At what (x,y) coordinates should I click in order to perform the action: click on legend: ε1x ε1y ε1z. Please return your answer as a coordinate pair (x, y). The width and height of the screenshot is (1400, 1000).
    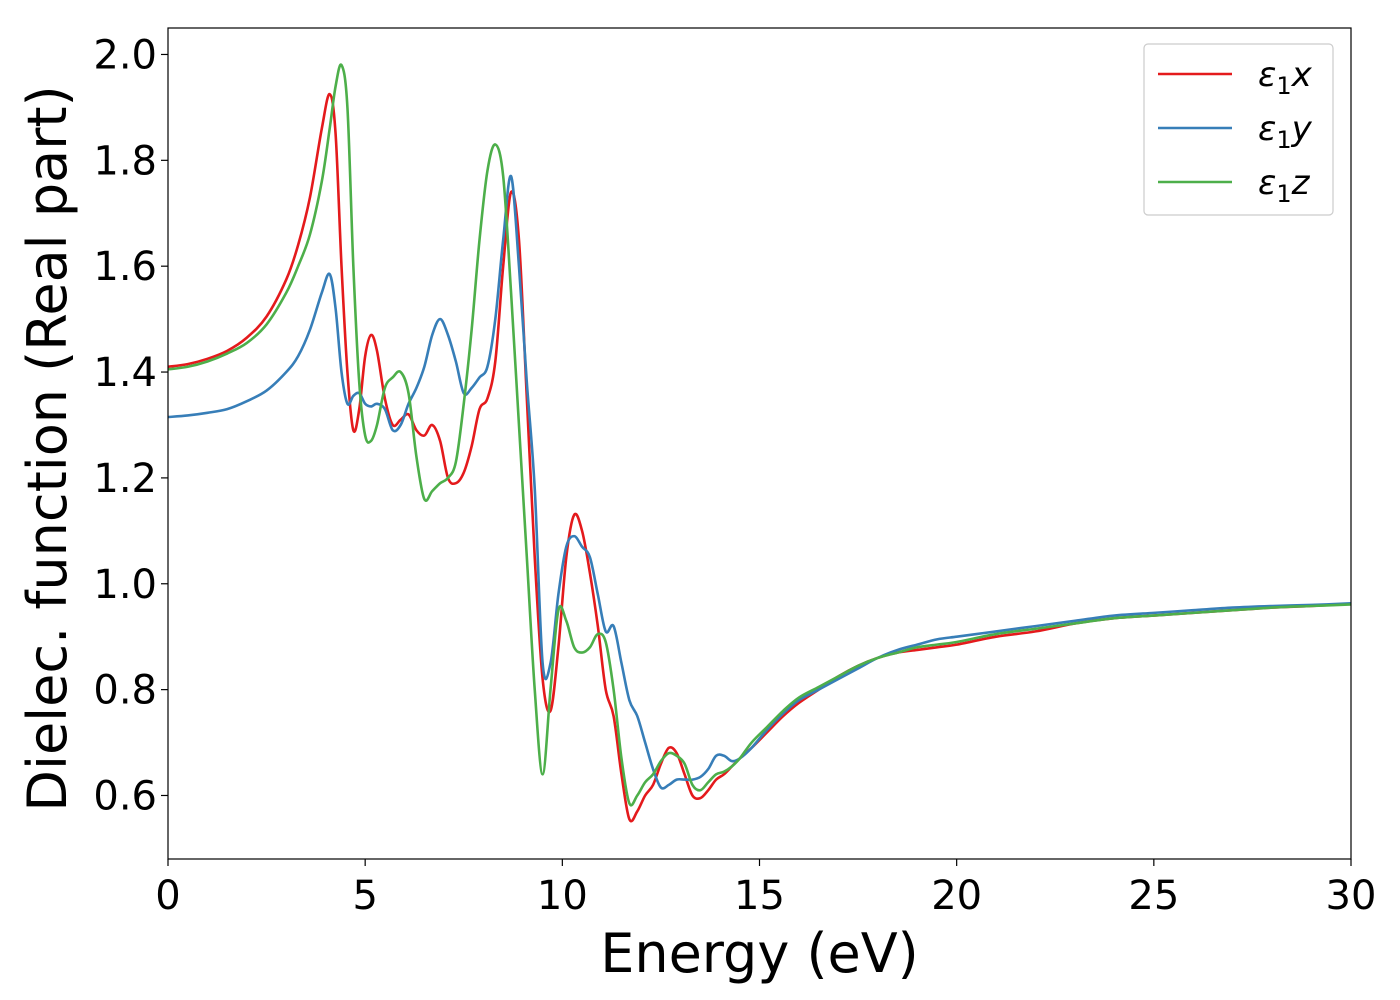
    Looking at the image, I should click on (1238, 129).